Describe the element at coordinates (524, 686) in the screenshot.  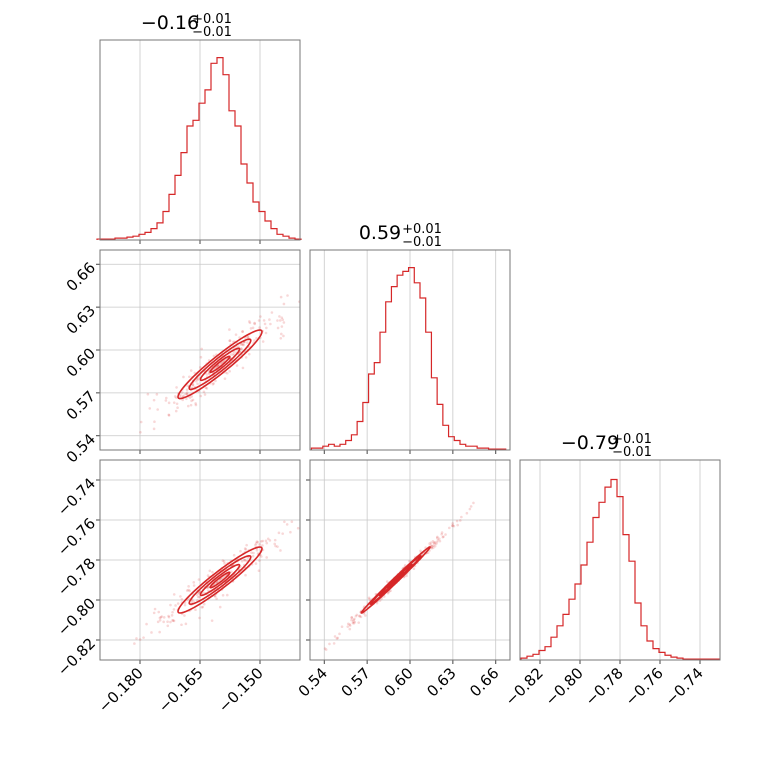
I see `x-tick-label-2-0: −0.82` at that location.